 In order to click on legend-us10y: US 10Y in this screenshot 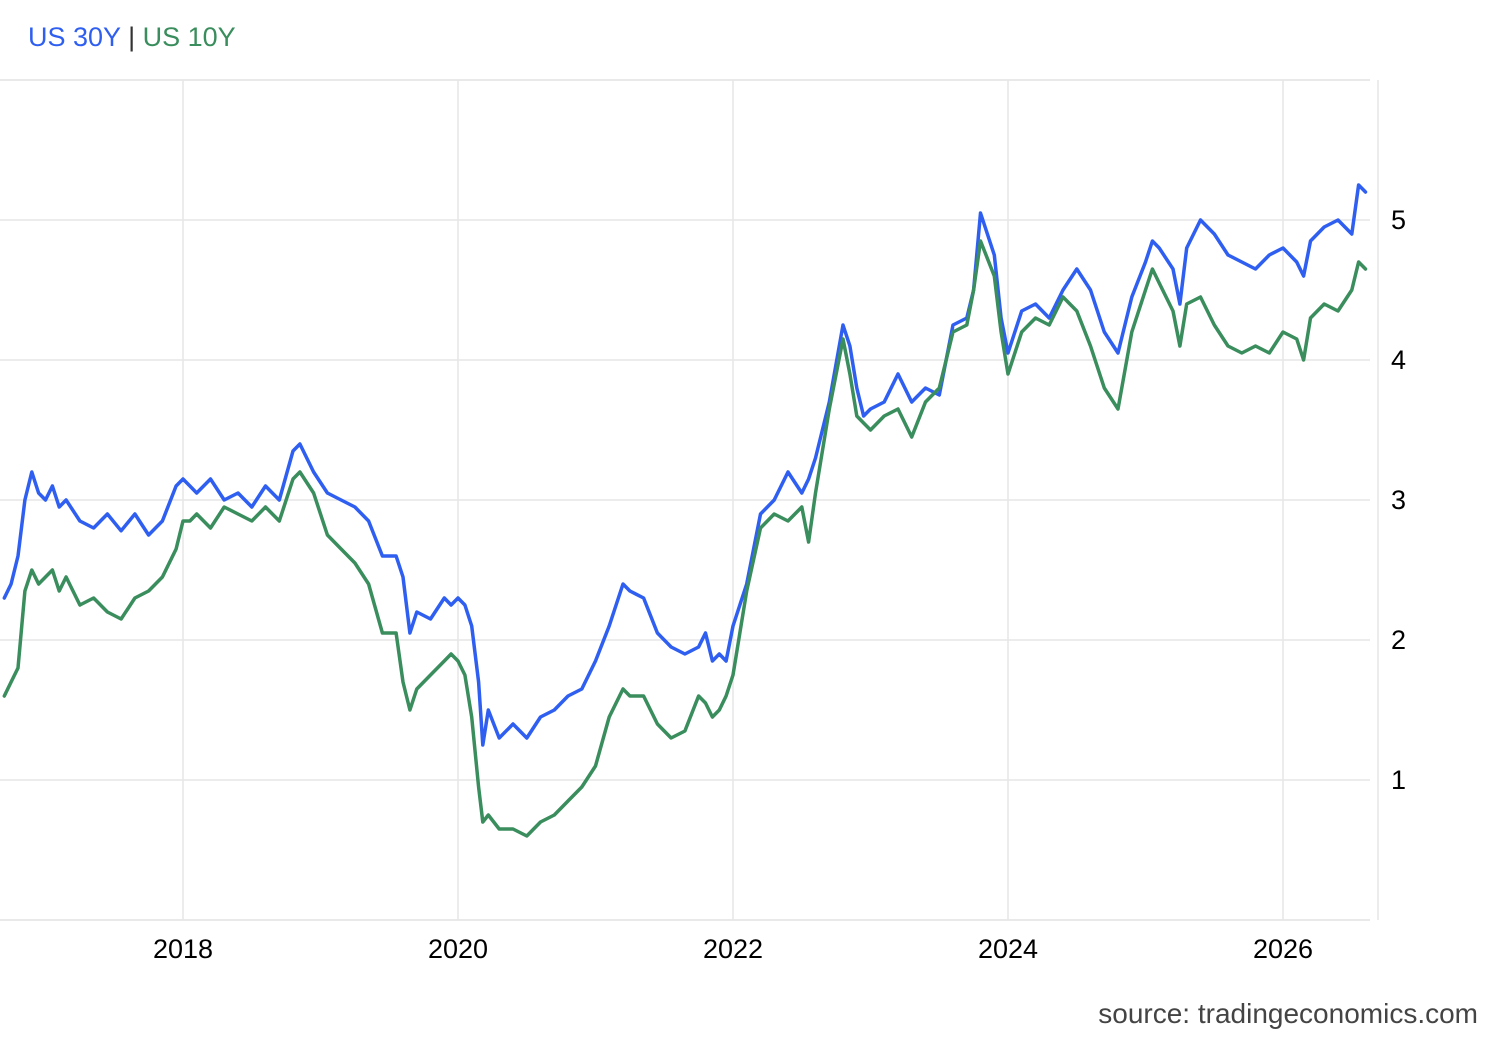, I will do `click(189, 37)`.